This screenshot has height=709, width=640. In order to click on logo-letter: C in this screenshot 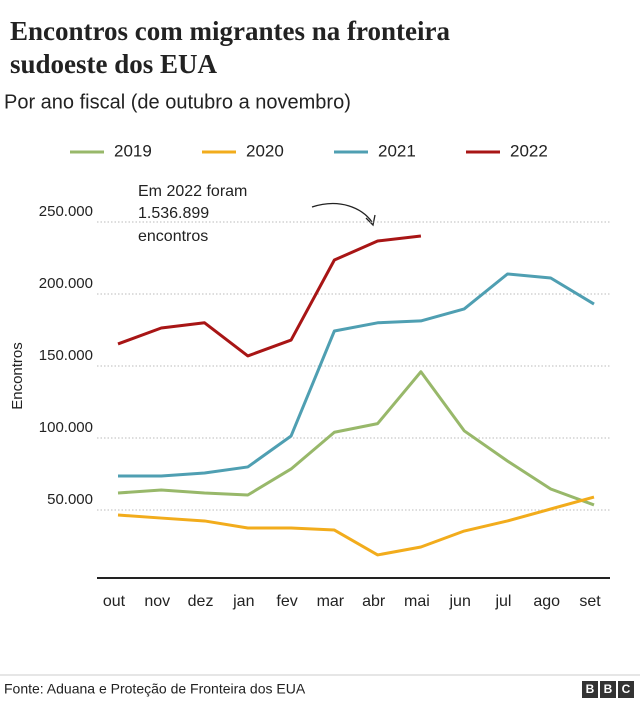, I will do `click(626, 689)`.